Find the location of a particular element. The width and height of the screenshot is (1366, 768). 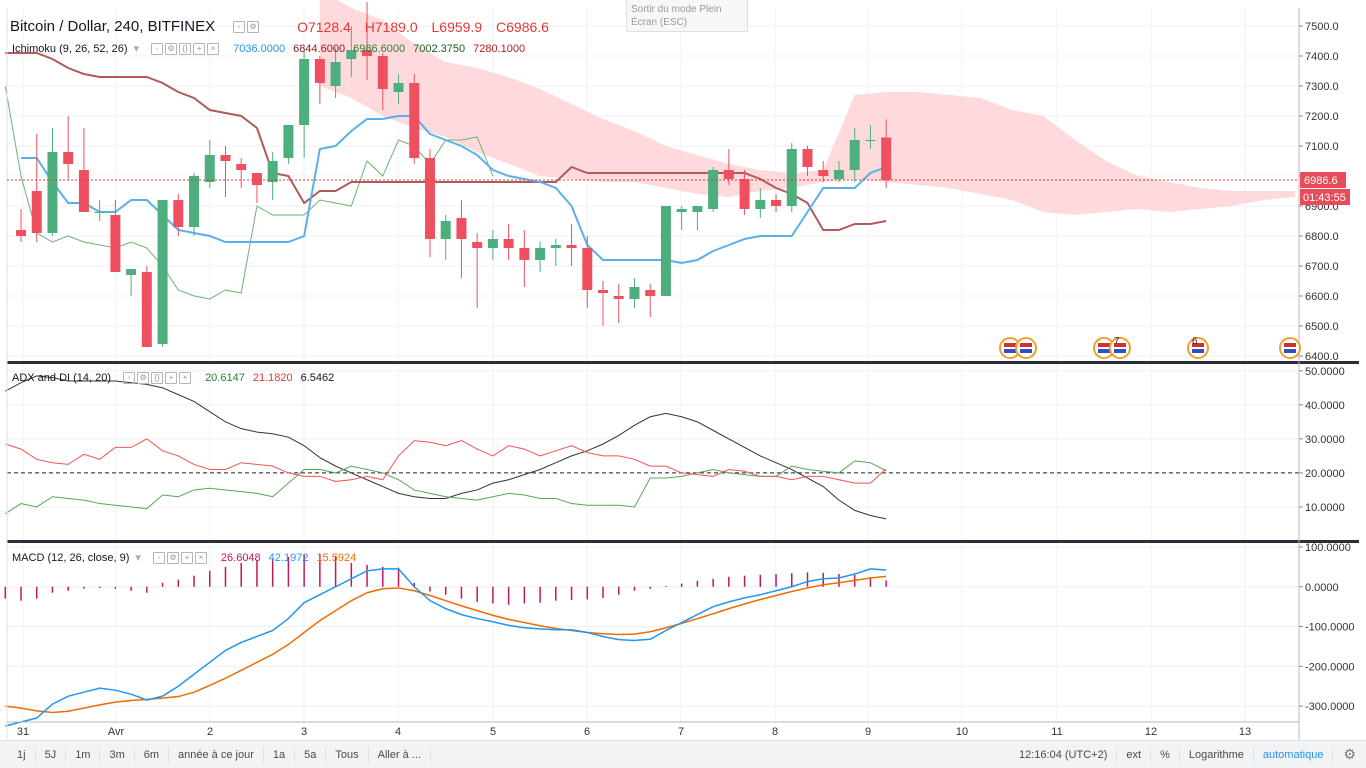

legend-value: 15.5924 is located at coordinates (336, 557).